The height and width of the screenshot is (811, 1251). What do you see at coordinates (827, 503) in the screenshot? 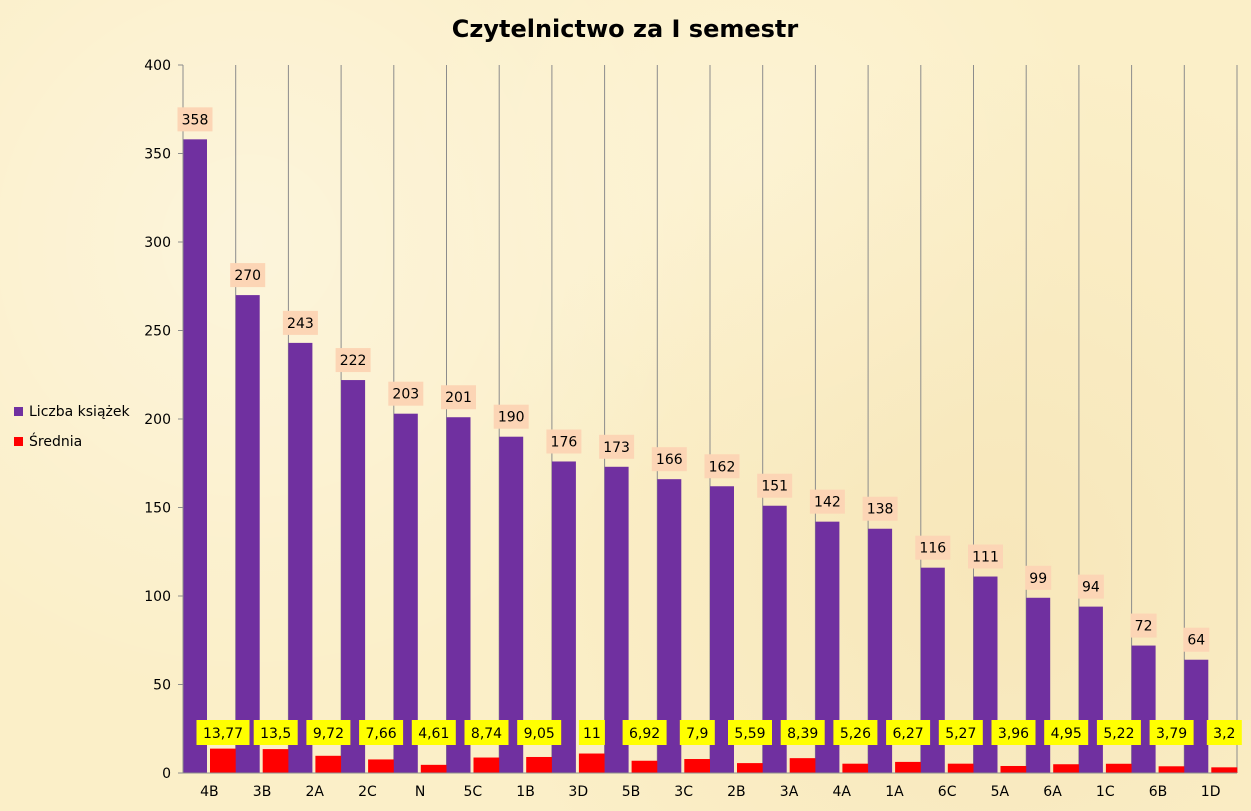
I see `data-label-liczba-ksiazek: 142` at bounding box center [827, 503].